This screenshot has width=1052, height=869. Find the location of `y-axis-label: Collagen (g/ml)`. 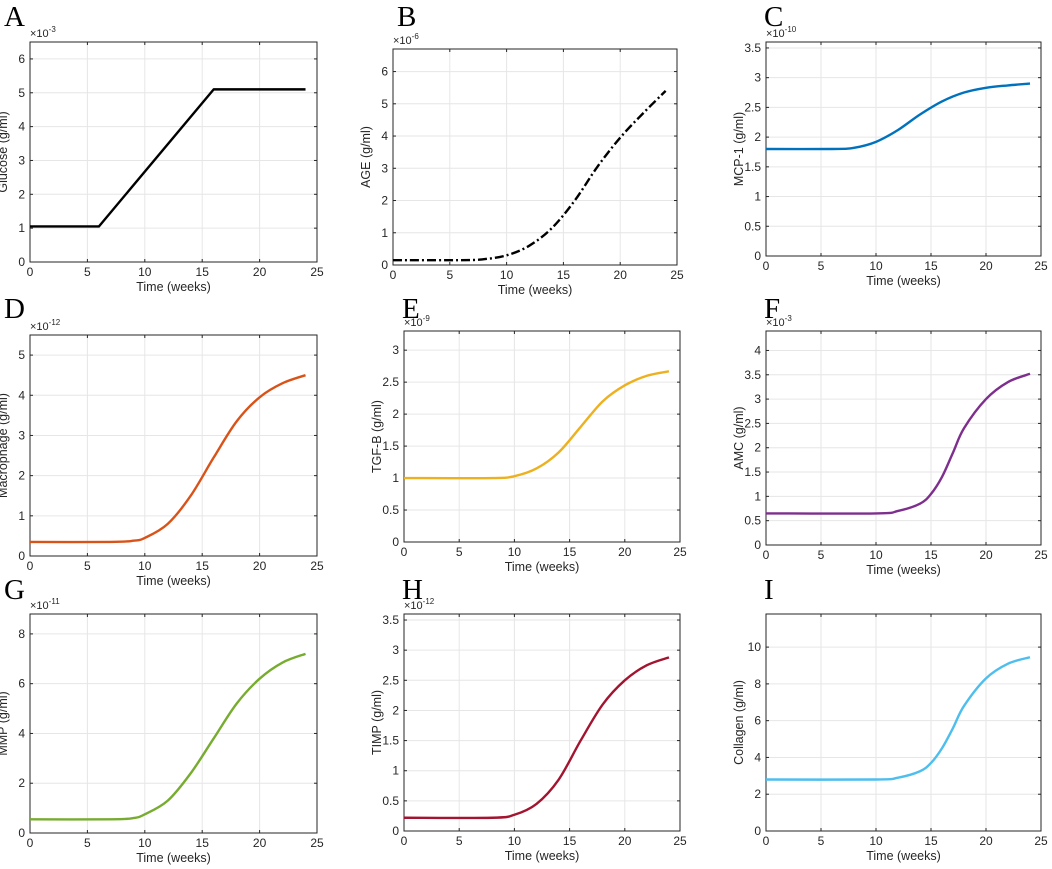

y-axis-label: Collagen (g/ml) is located at coordinates (739, 722).